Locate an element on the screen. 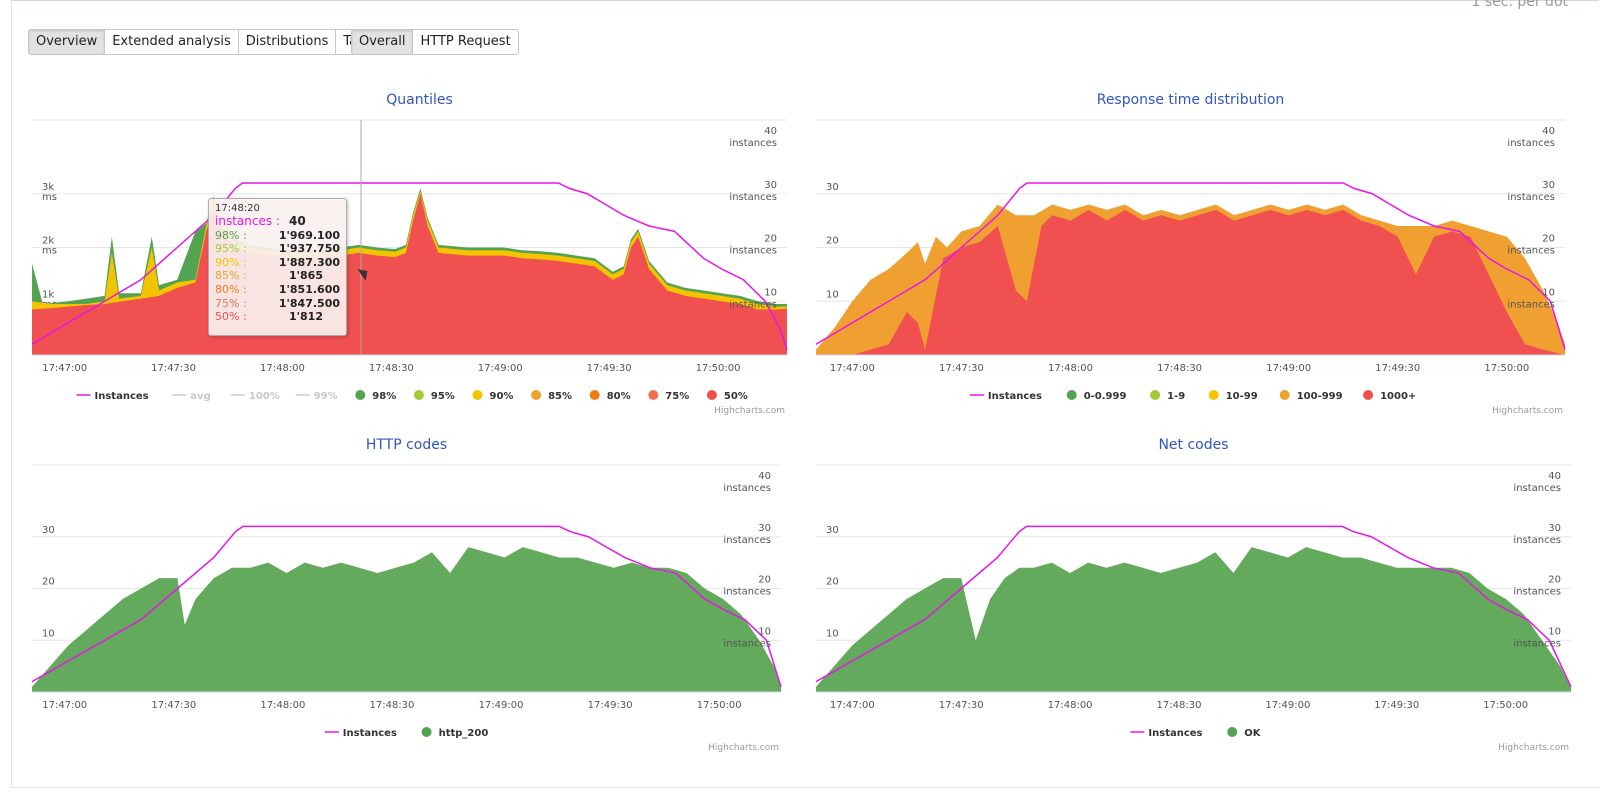 This screenshot has width=1600, height=795. legend-item-100-: 100% is located at coordinates (255, 396).